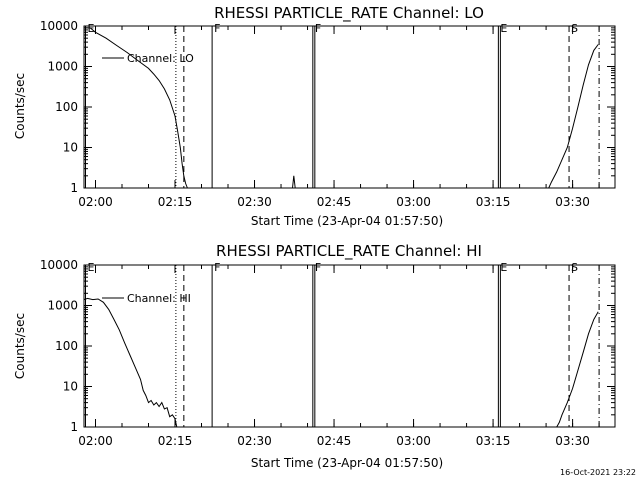 Image resolution: width=640 pixels, height=480 pixels. What do you see at coordinates (349, 13) in the screenshot?
I see `chart-title: RHESSI PARTICLE_RATE Channel: LO` at bounding box center [349, 13].